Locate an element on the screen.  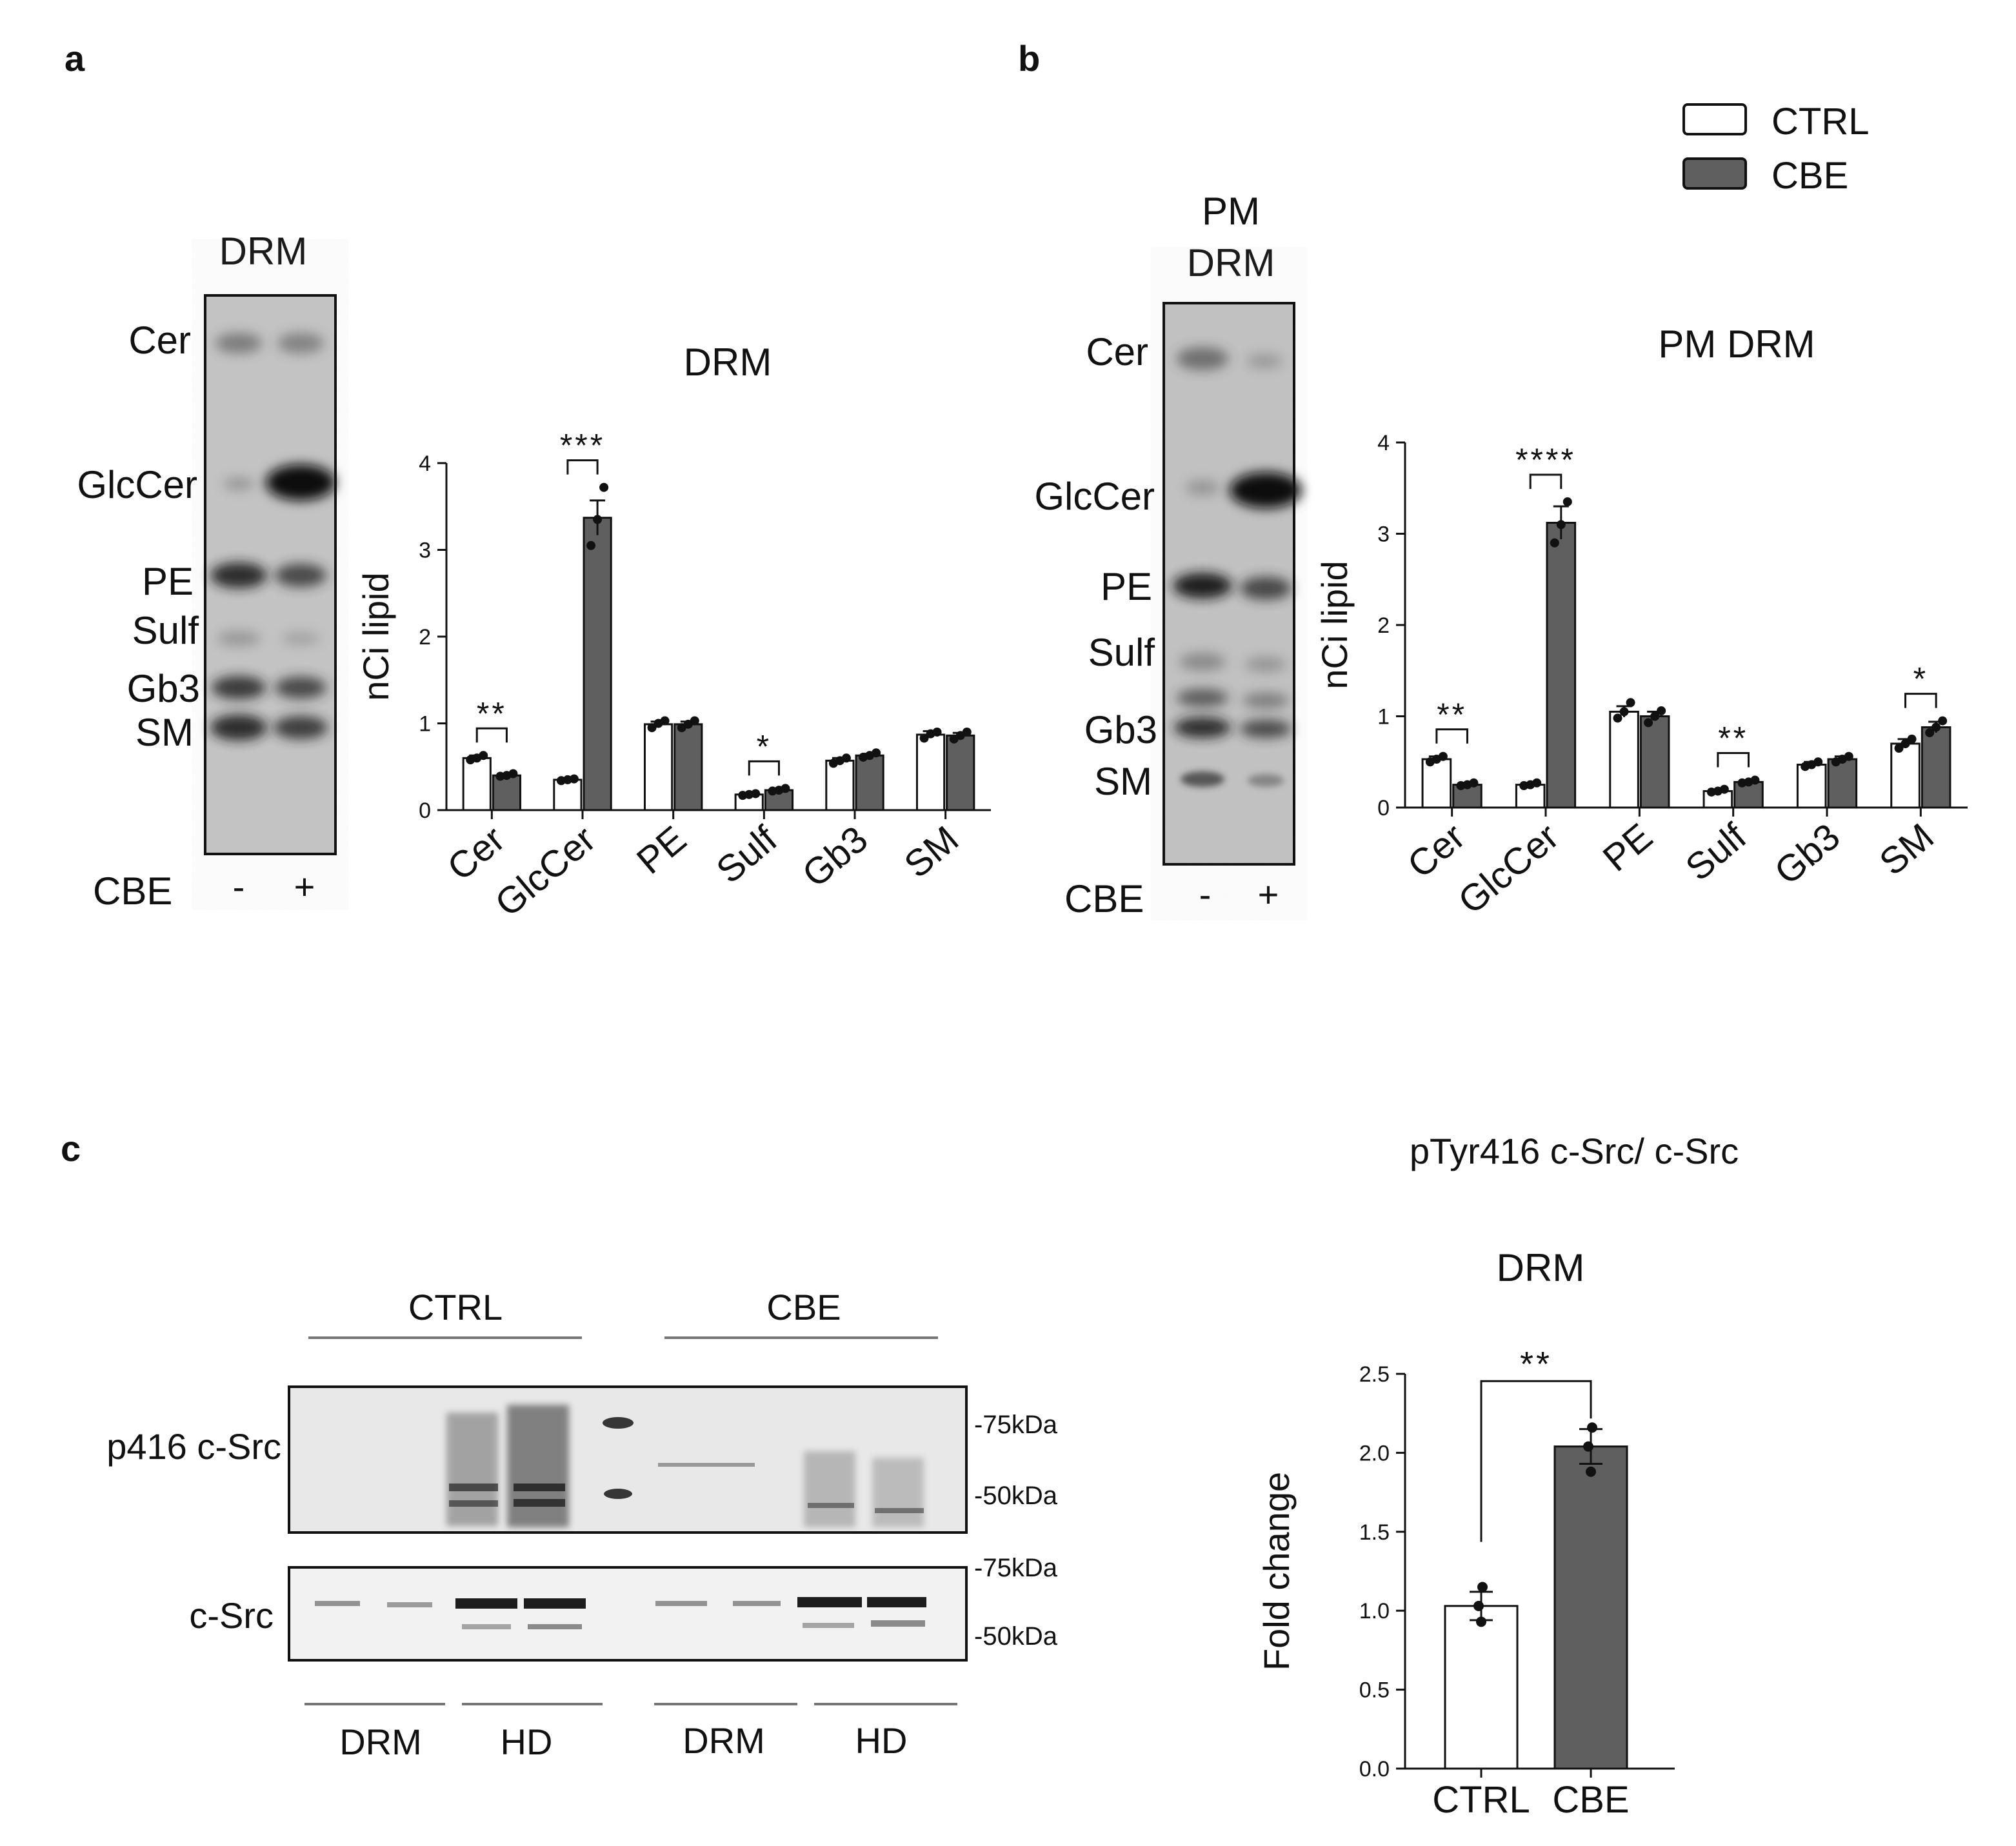
chart-a-xlabel-Gb3: Gb3 is located at coordinates (835, 857).